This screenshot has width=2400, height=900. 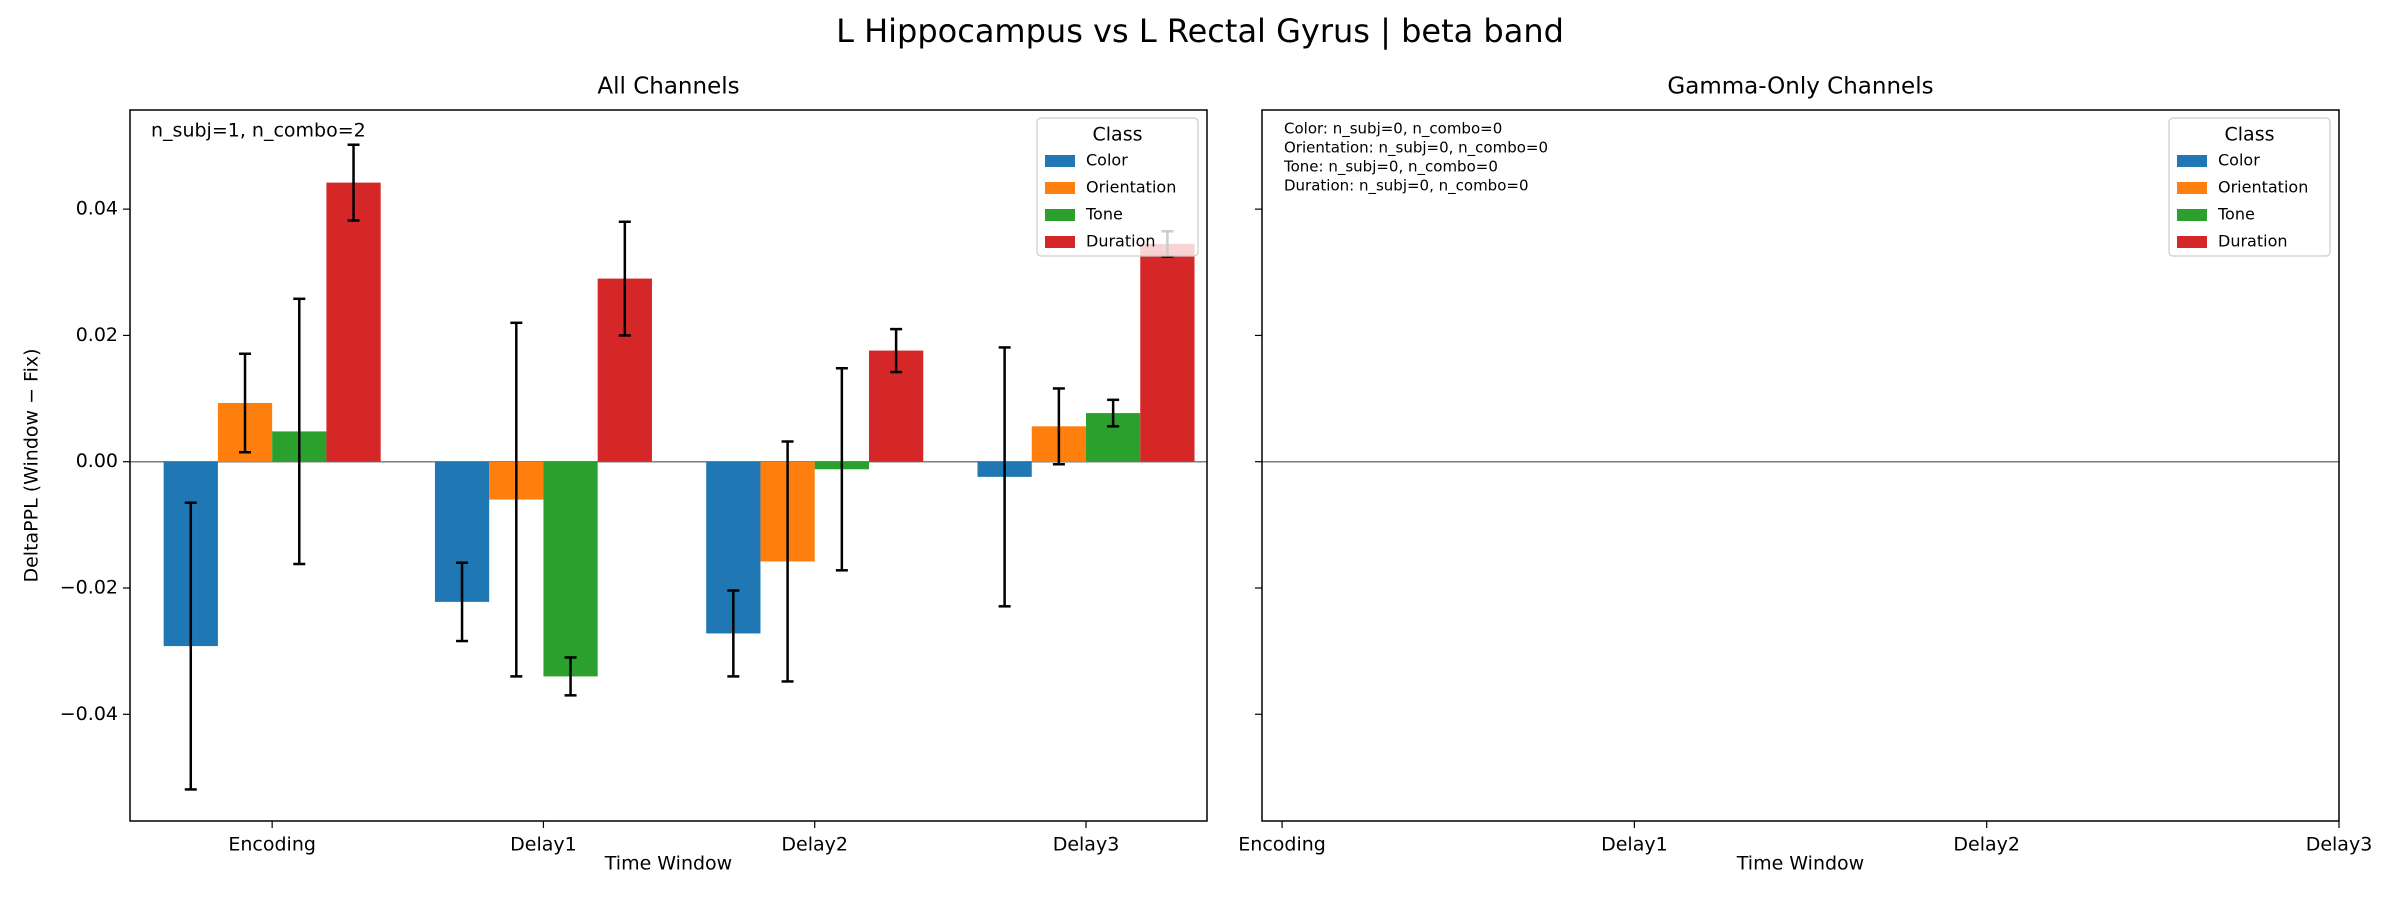 What do you see at coordinates (1406, 186) in the screenshot?
I see `annotation: Duration: n_subj=0, n_combo=0` at bounding box center [1406, 186].